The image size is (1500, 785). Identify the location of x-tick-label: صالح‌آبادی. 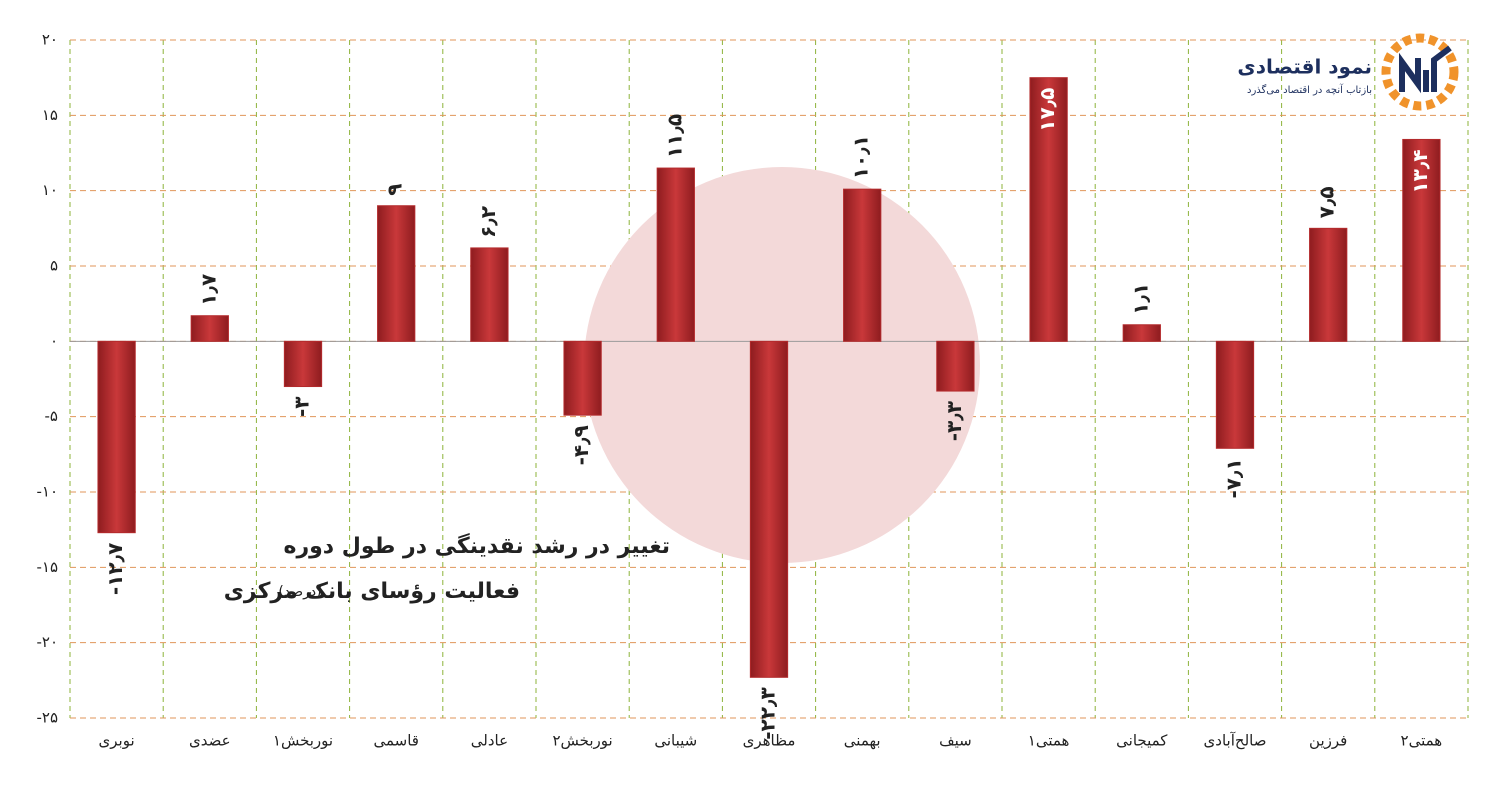
(1235, 741).